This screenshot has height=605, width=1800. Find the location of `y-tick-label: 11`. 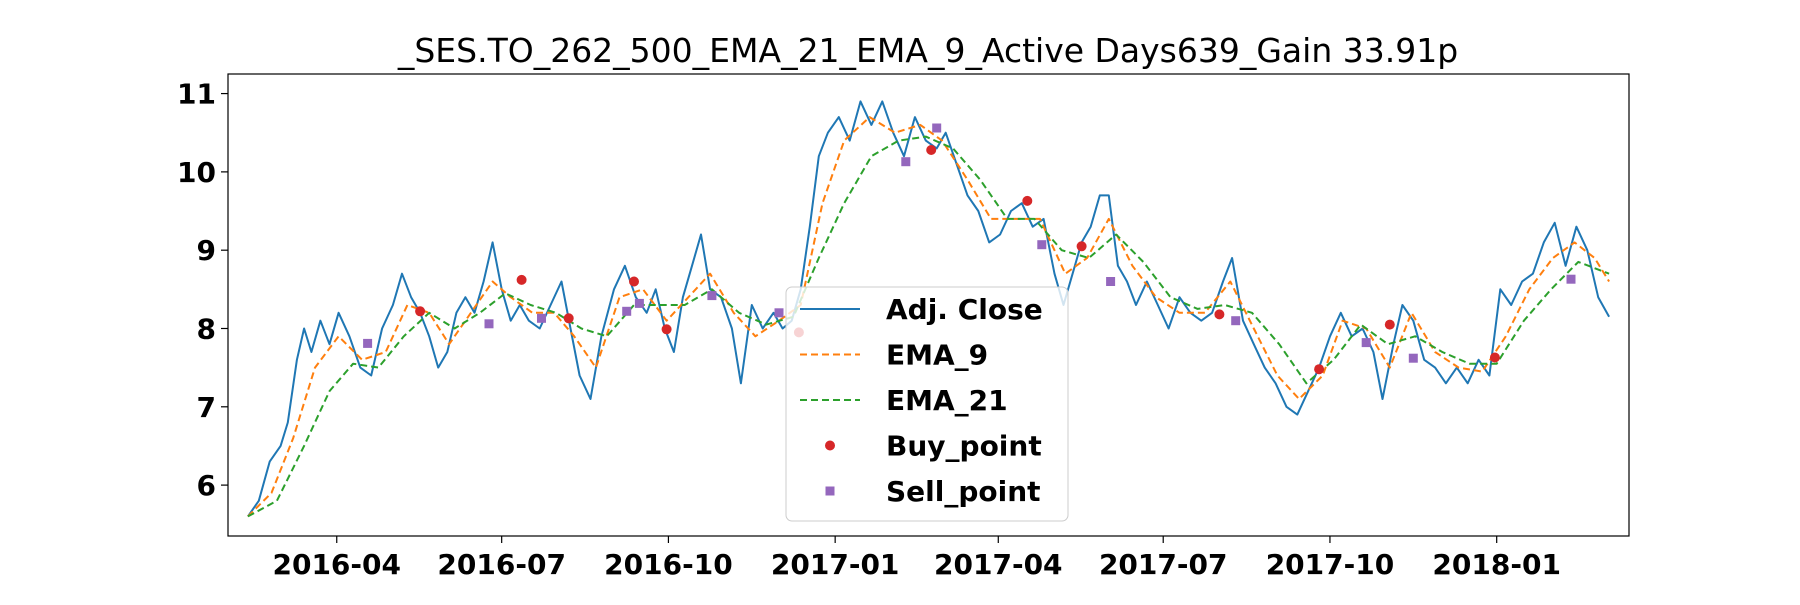

y-tick-label: 11 is located at coordinates (196, 94).